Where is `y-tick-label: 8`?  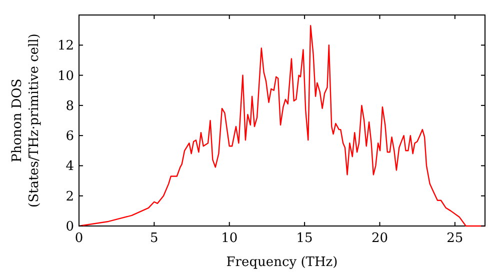
y-tick-label: 8 is located at coordinates (70, 106).